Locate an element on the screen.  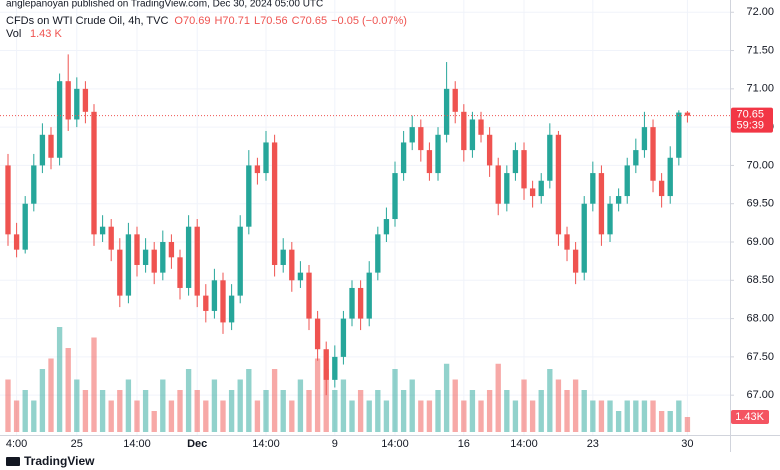
x-tick-label: 4:00 is located at coordinates (16, 444).